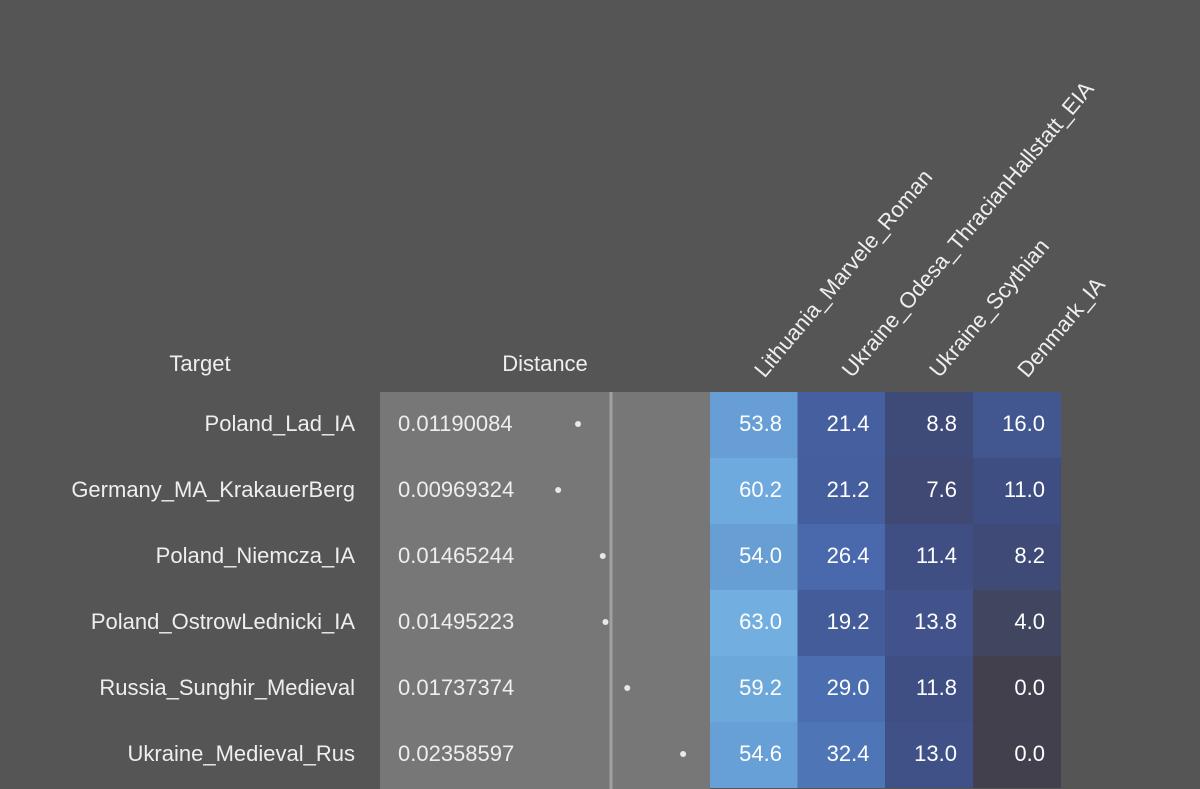 Image resolution: width=1200 pixels, height=789 pixels. I want to click on cell-value: 54.6, so click(760, 753).